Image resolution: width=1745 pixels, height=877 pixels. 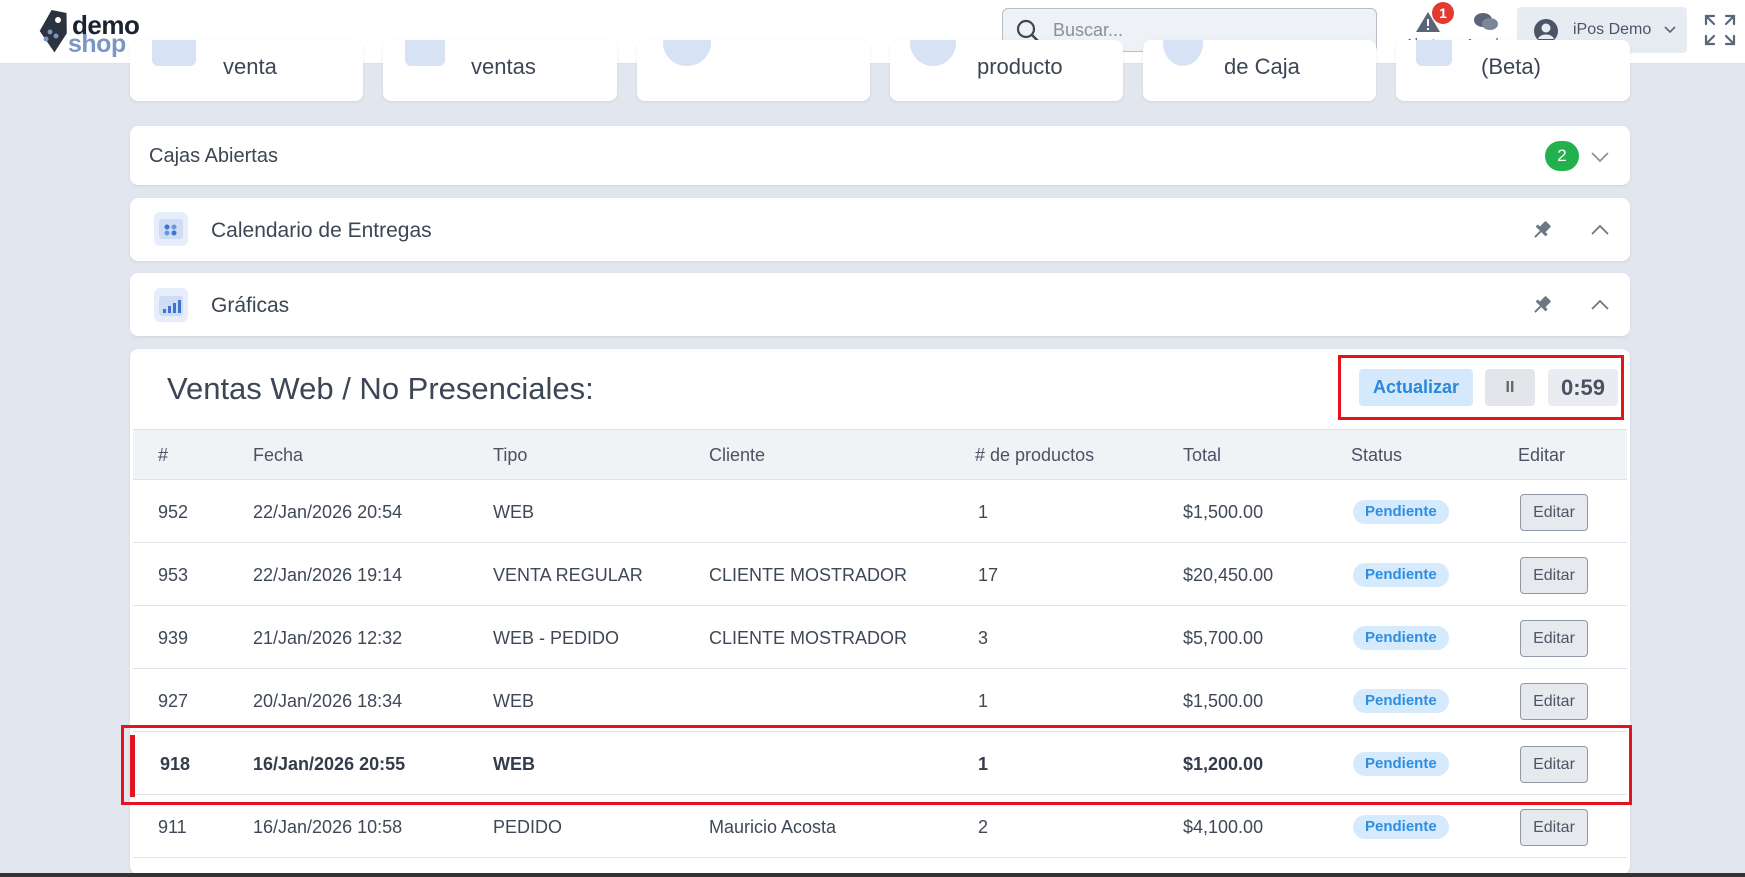 What do you see at coordinates (173, 575) in the screenshot?
I see `cell-id: 953` at bounding box center [173, 575].